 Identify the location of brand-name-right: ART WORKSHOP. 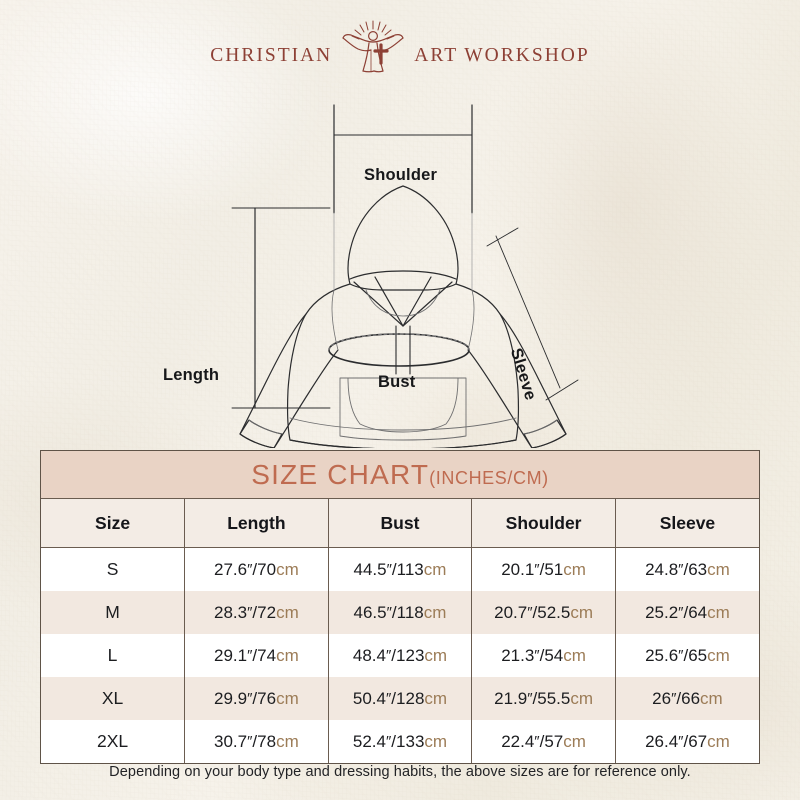
(502, 56).